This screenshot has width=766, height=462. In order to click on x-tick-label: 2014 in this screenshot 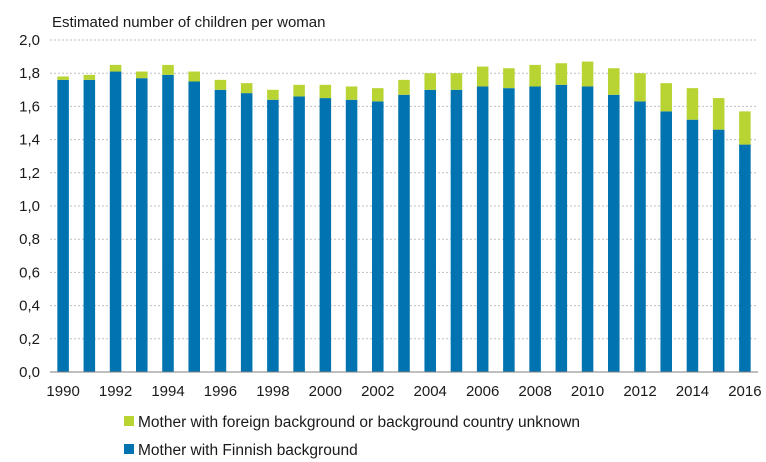, I will do `click(692, 391)`.